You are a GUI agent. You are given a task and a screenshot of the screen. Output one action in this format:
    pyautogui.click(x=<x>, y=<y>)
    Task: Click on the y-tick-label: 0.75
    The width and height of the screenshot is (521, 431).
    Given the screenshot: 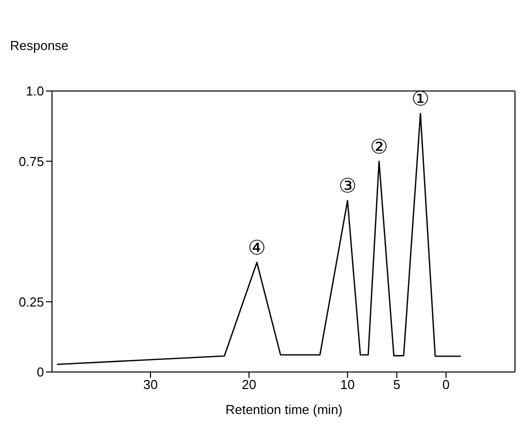 What is the action you would take?
    pyautogui.click(x=31, y=161)
    